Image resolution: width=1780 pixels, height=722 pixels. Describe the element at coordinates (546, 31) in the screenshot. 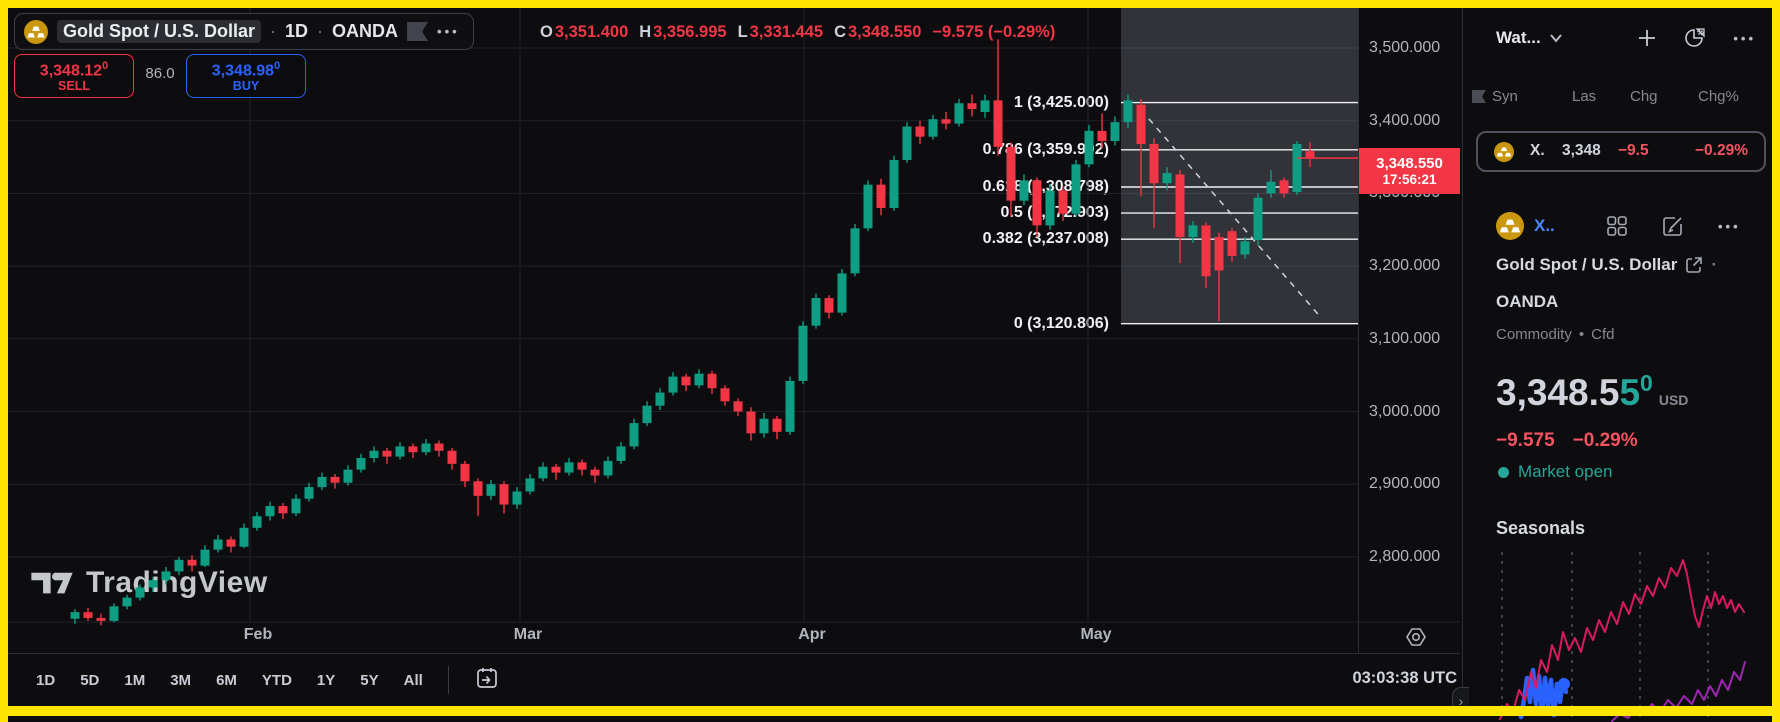

I see `open-label: O` at that location.